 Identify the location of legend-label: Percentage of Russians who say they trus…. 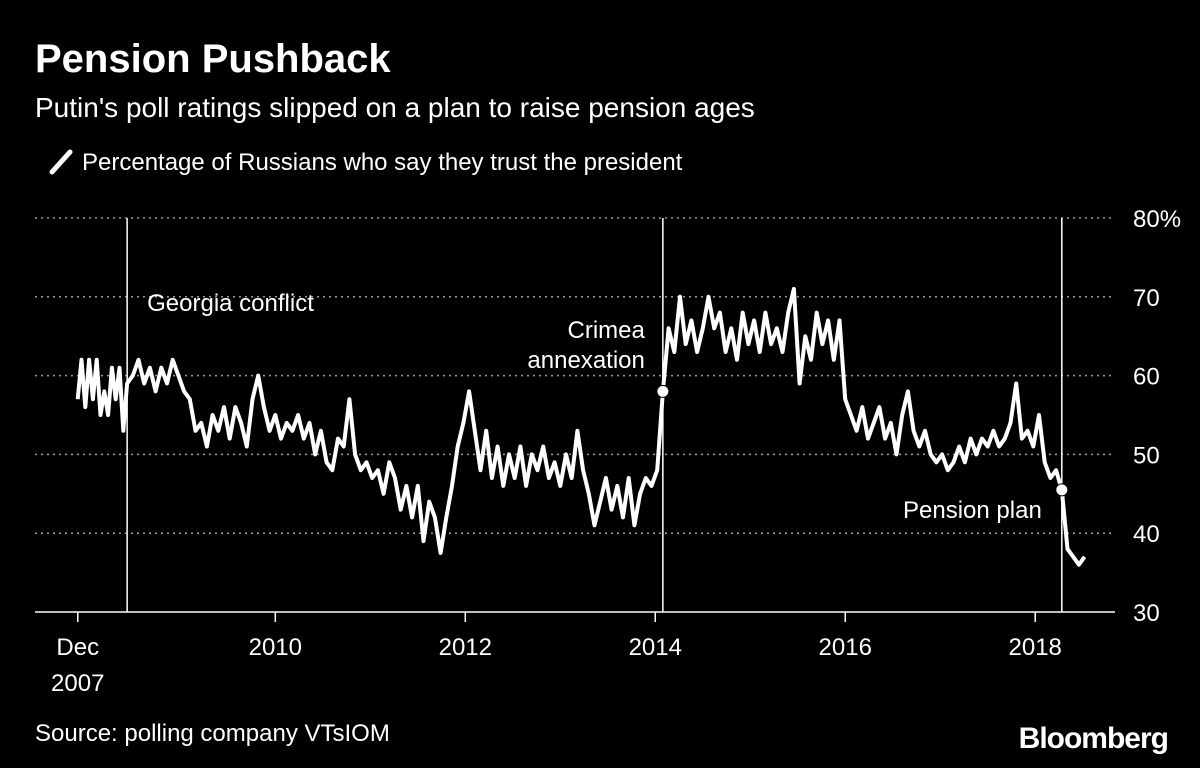
(382, 162).